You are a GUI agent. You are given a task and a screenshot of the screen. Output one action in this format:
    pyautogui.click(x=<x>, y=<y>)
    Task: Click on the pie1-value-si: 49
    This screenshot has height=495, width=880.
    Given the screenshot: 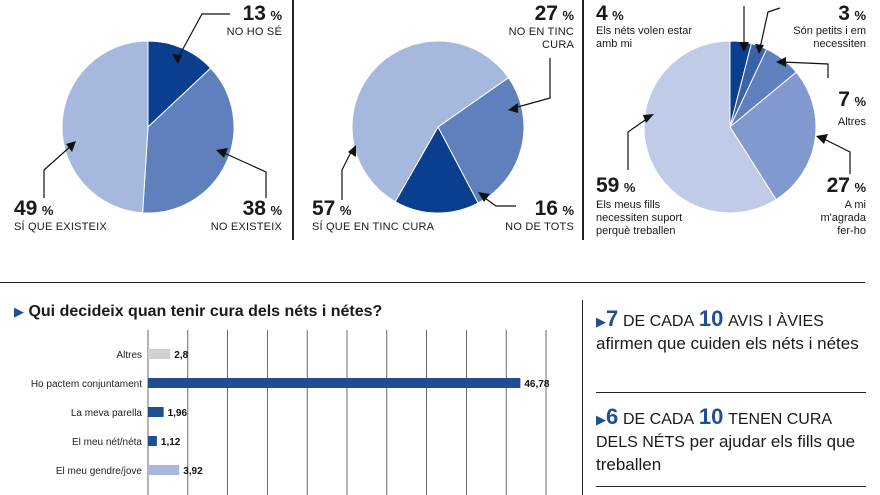 What is the action you would take?
    pyautogui.click(x=26, y=208)
    